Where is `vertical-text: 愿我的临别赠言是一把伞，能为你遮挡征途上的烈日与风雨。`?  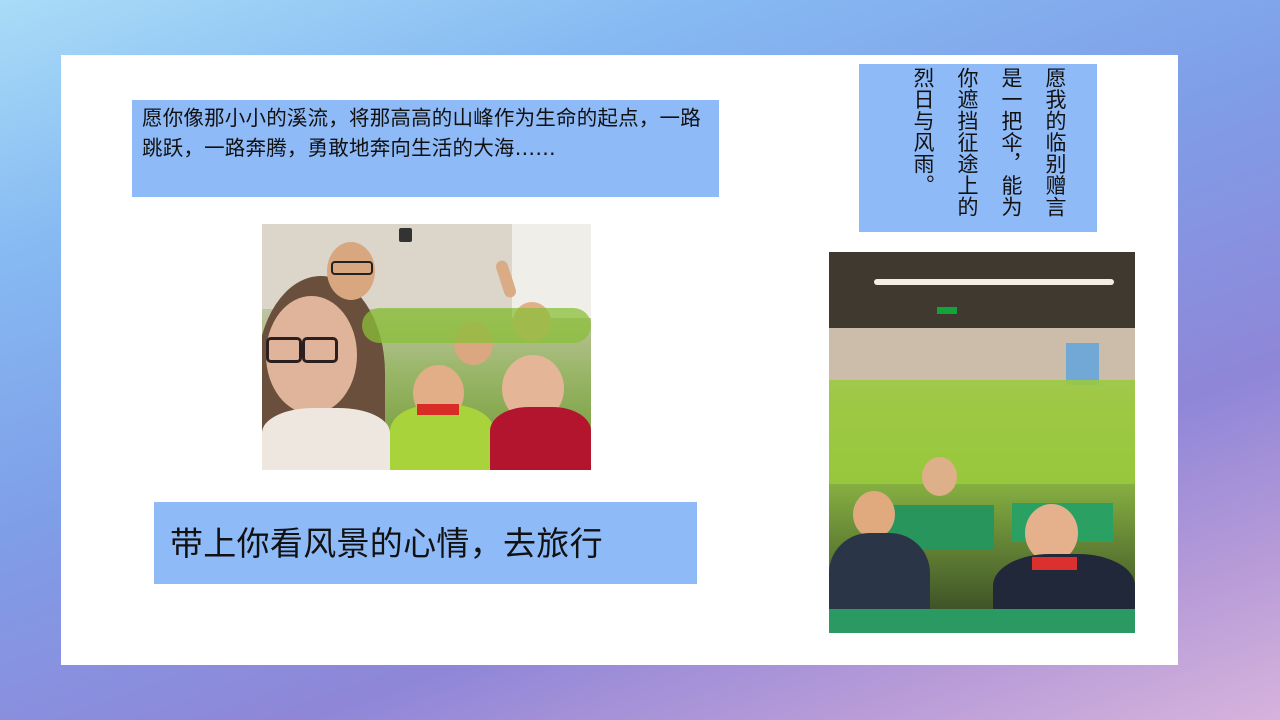 vertical-text: 愿我的临别赠言是一把伞，能为你遮挡征途上的烈日与风雨。 is located at coordinates (989, 142).